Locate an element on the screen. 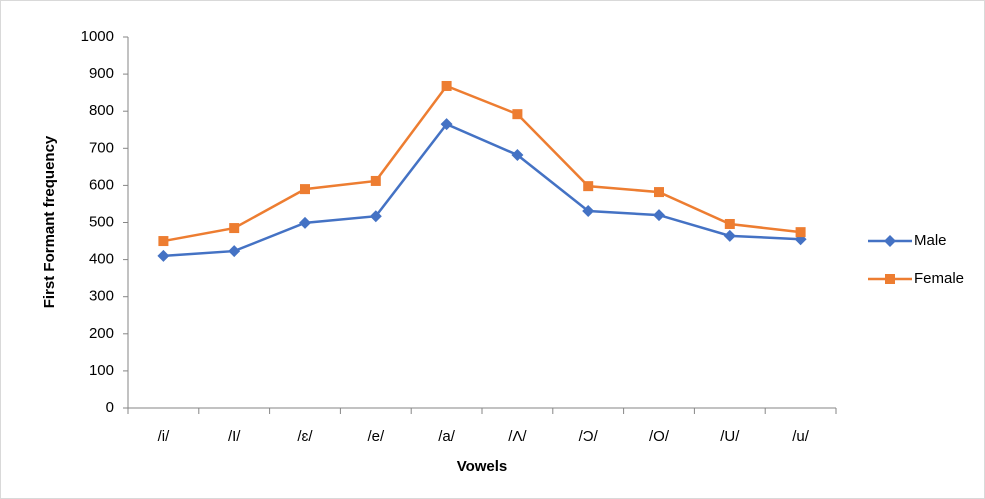 The height and width of the screenshot is (499, 985). y-tick-label: 100 is located at coordinates (101, 370).